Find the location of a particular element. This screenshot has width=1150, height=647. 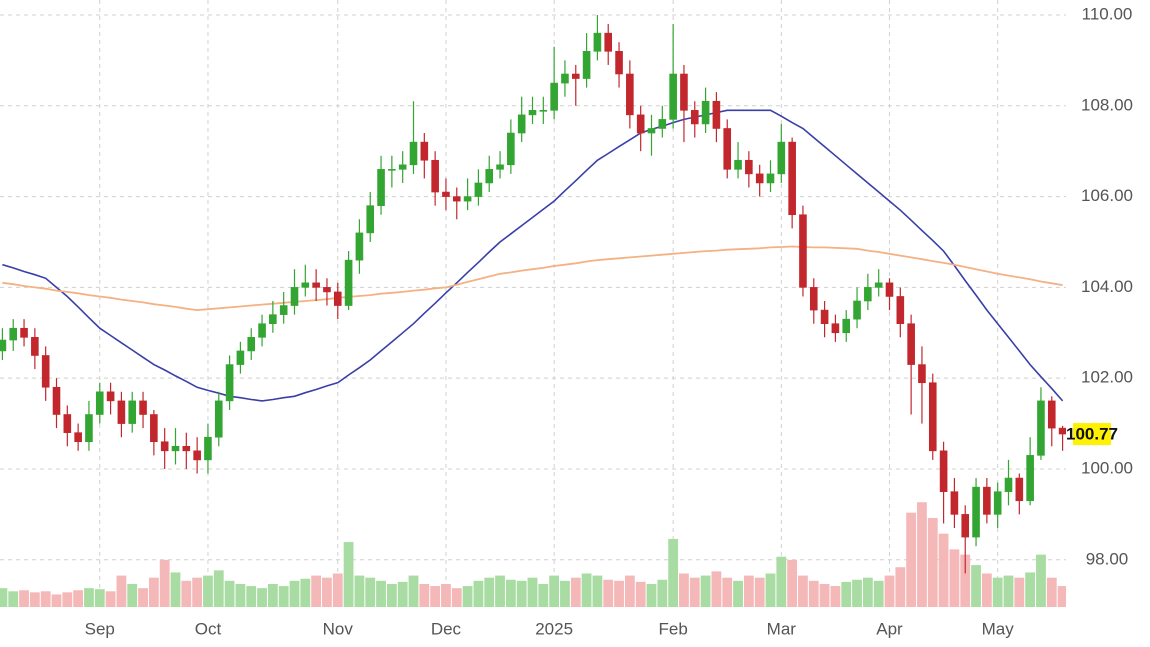

x-tick-label: Mar is located at coordinates (782, 628).